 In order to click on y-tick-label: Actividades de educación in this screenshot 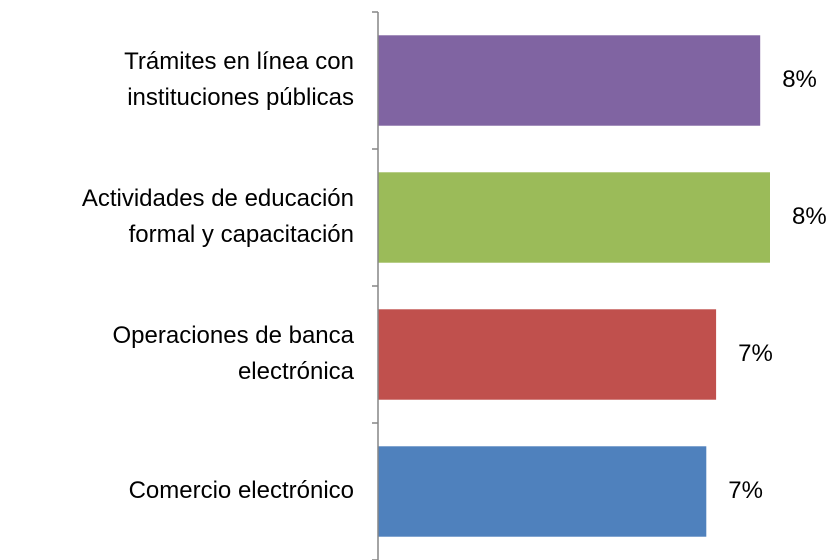, I will do `click(218, 198)`.